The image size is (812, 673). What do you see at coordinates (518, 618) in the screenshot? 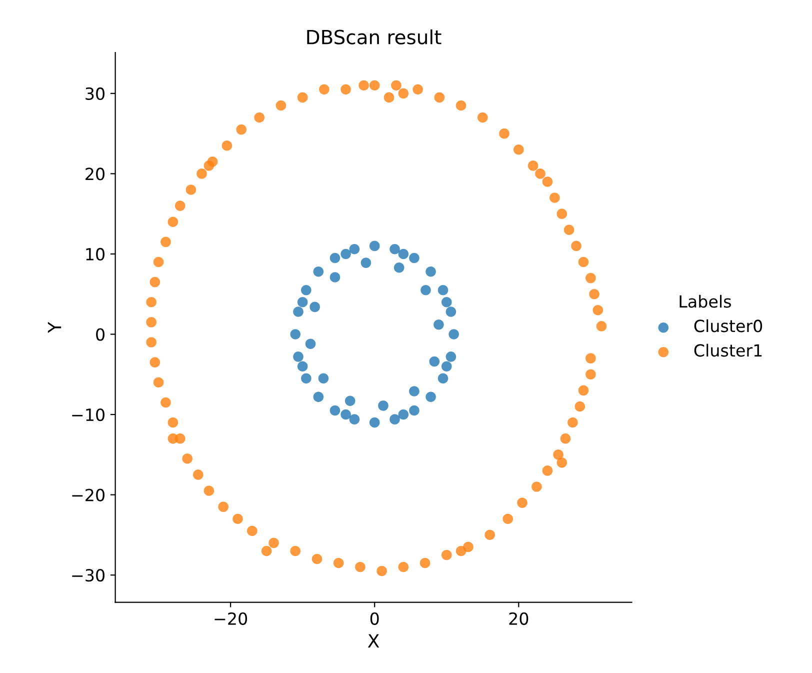
I see `x-tick-label: 20` at bounding box center [518, 618].